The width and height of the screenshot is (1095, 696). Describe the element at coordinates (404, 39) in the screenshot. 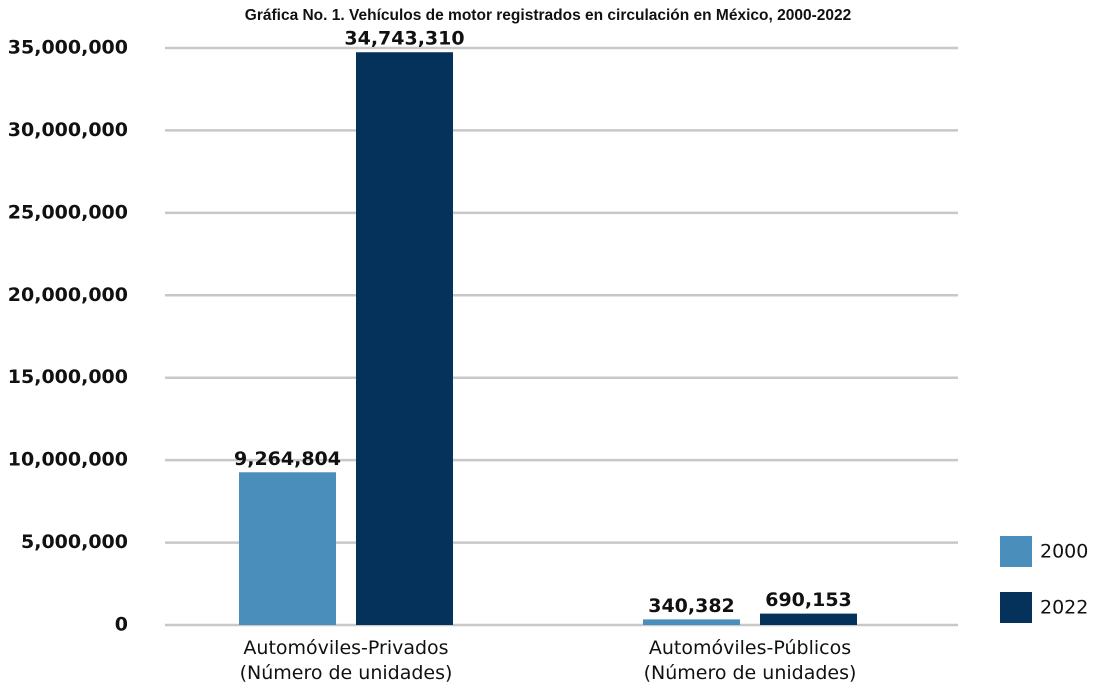

I see `value-label: 34,743,310` at that location.